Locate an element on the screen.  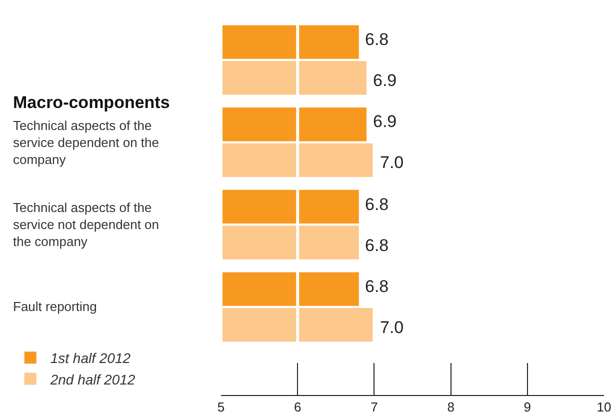
y-tick-label: Fault reporting is located at coordinates (55, 306).